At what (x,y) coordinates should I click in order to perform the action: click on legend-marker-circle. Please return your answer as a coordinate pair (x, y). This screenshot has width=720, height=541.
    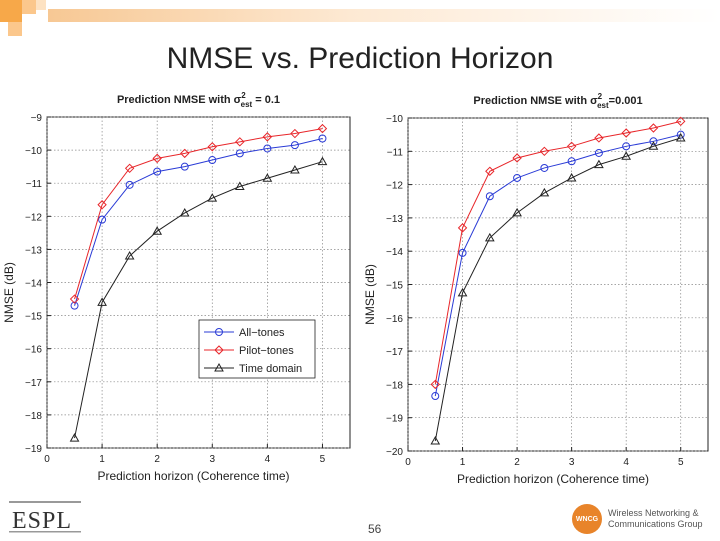
    Looking at the image, I should click on (219, 332).